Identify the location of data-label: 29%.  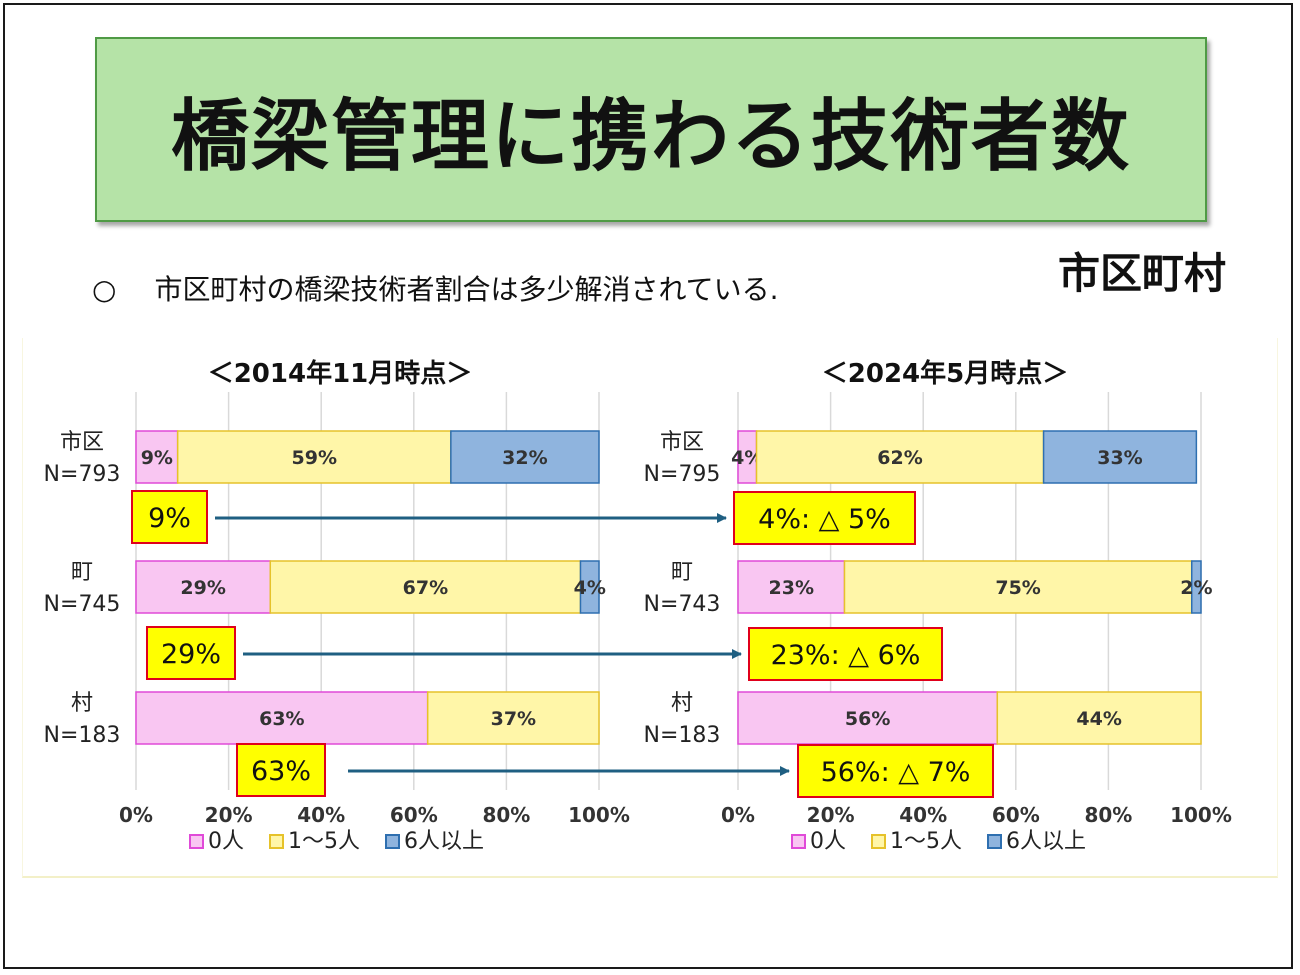
(202, 588).